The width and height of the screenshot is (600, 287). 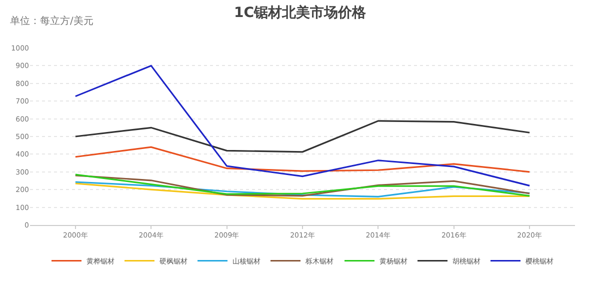 What do you see at coordinates (52, 21) in the screenshot?
I see `chart-subtitle: 单位：每立方/美元` at bounding box center [52, 21].